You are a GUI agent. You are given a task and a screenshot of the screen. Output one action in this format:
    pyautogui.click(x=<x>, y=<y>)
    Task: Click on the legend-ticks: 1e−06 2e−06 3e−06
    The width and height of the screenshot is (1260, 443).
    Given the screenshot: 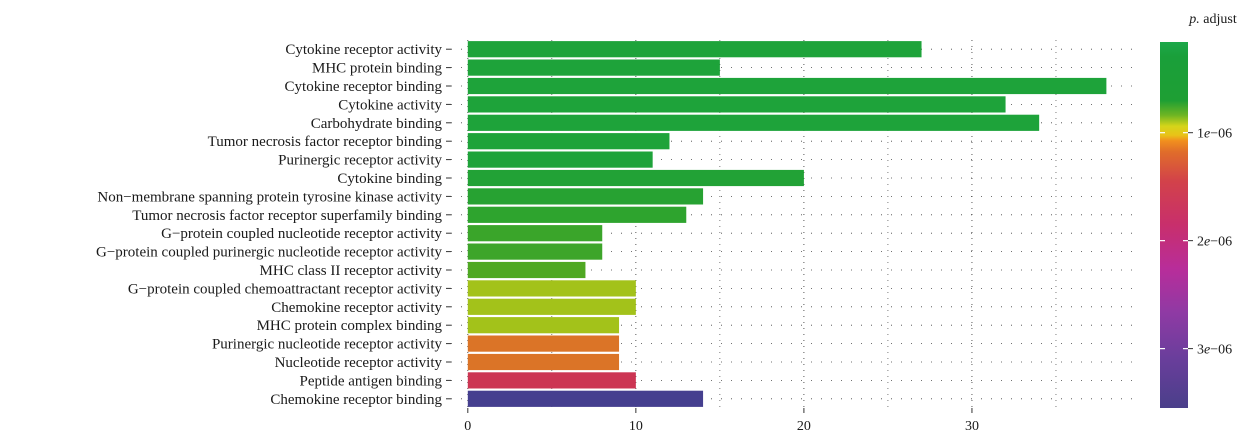 What is the action you would take?
    pyautogui.click(x=1196, y=242)
    